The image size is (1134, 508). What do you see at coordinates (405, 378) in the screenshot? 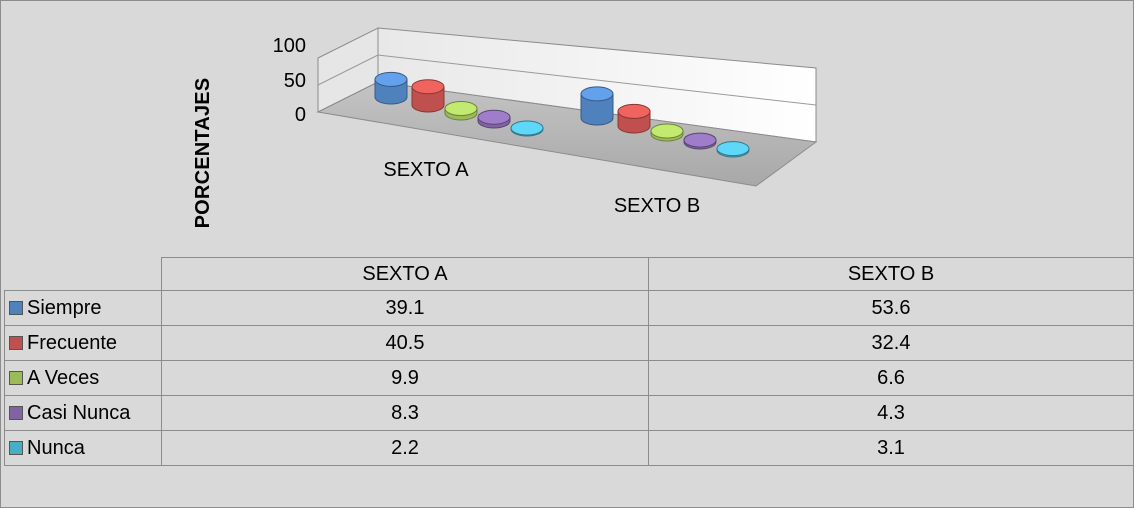
I see `data-value: 9.9` at bounding box center [405, 378].